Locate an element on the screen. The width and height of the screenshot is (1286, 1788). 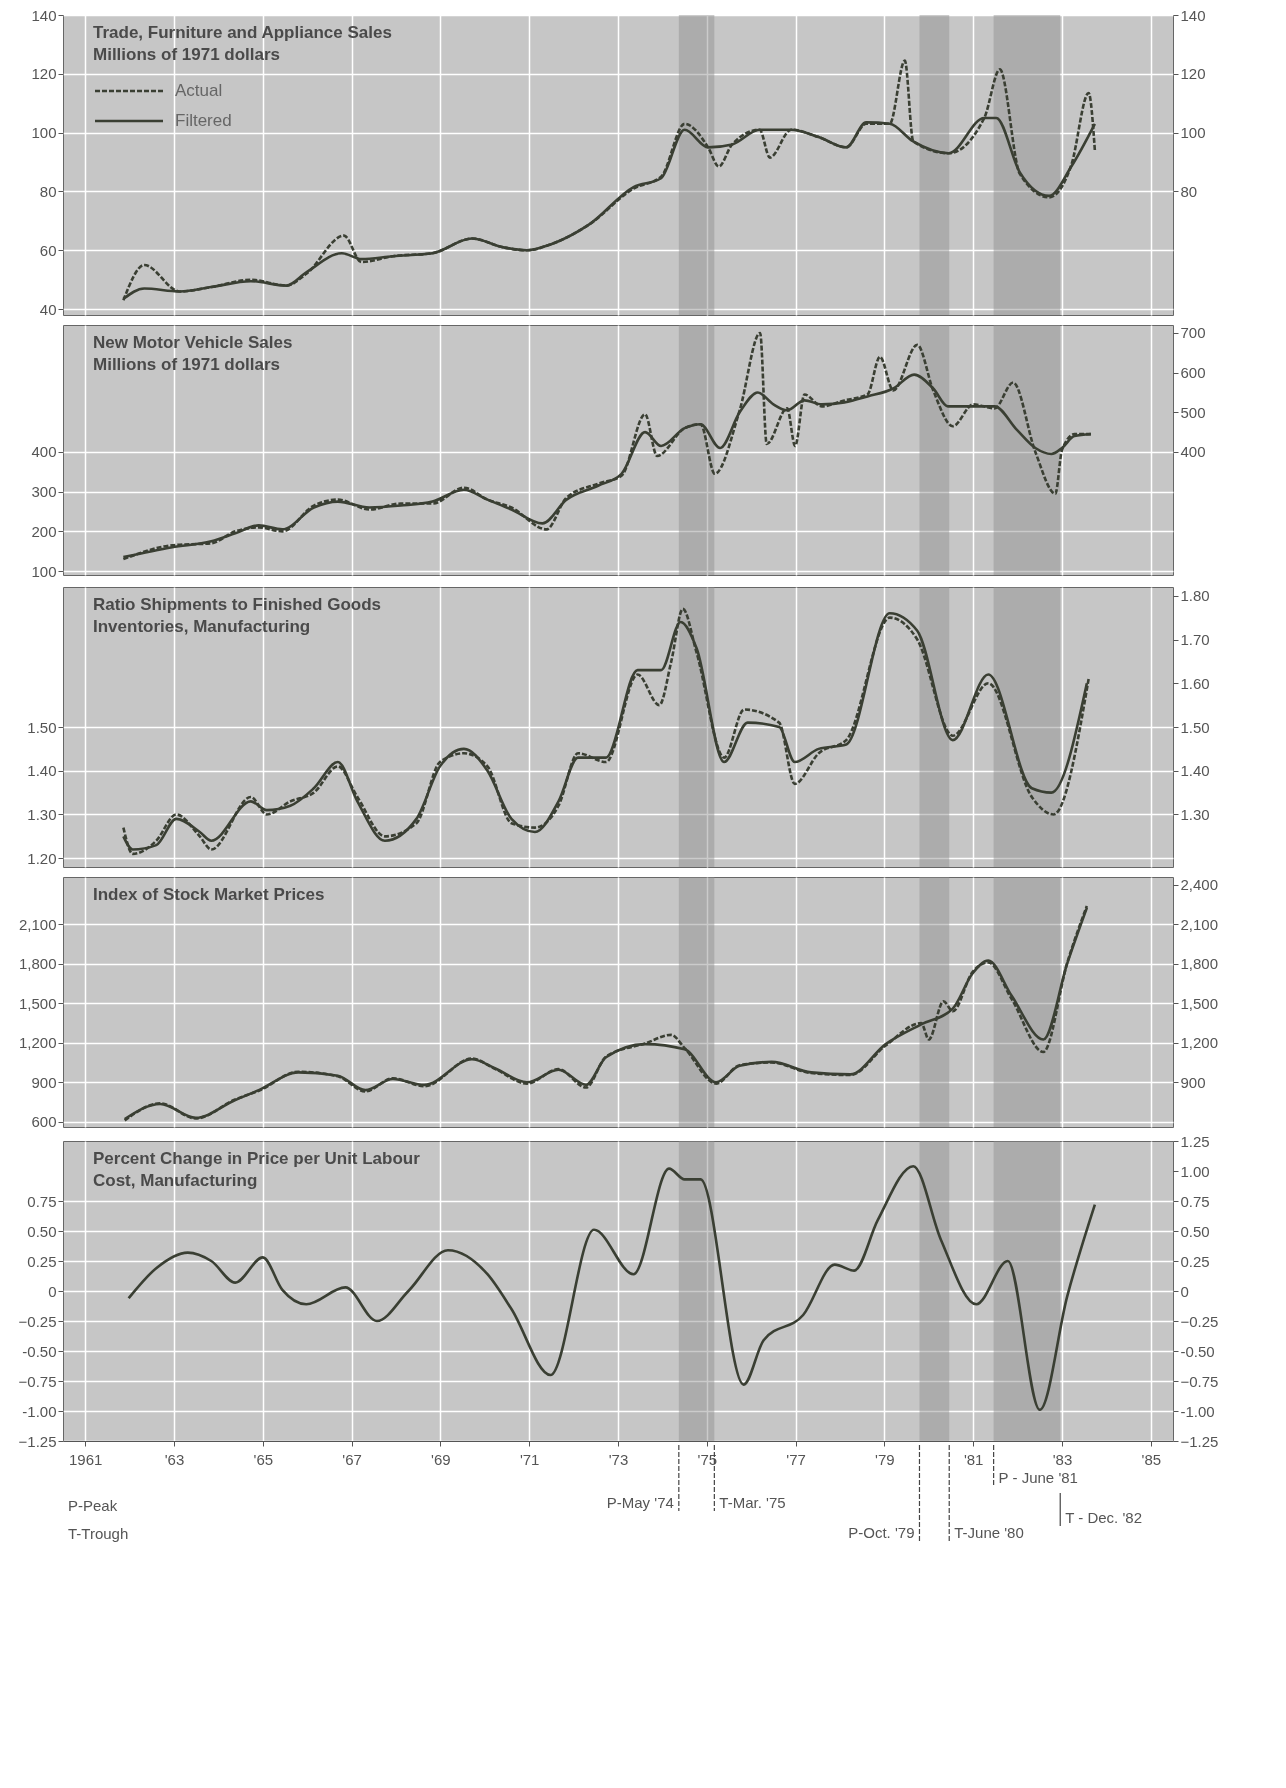
text: Ratio Shipments to Finished Goods Inventories, Manufacturing is located at coordinates (237, 615).